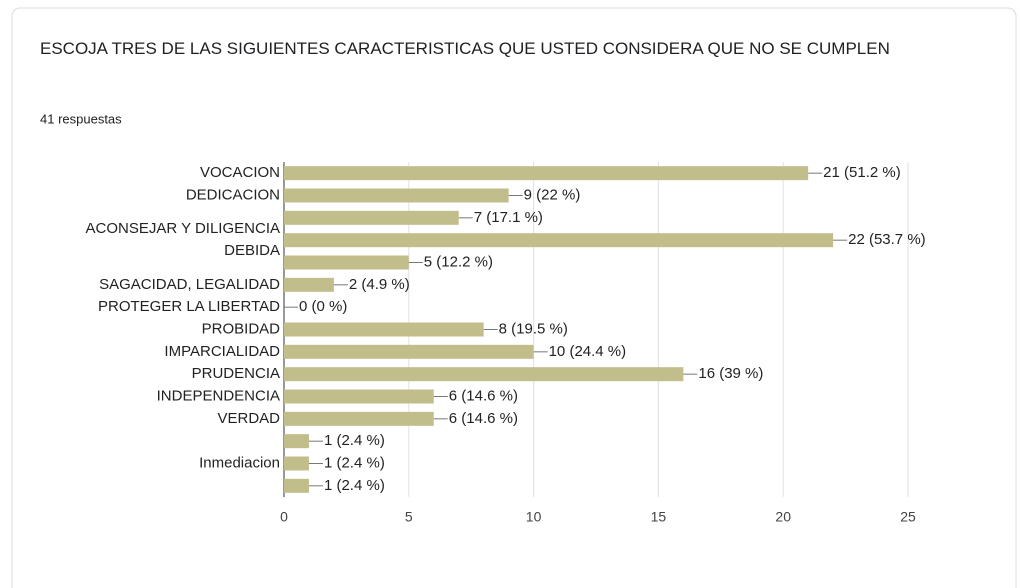 Image resolution: width=1020 pixels, height=588 pixels. Describe the element at coordinates (588, 351) in the screenshot. I see `value-label: 10 (24.4 %)` at that location.